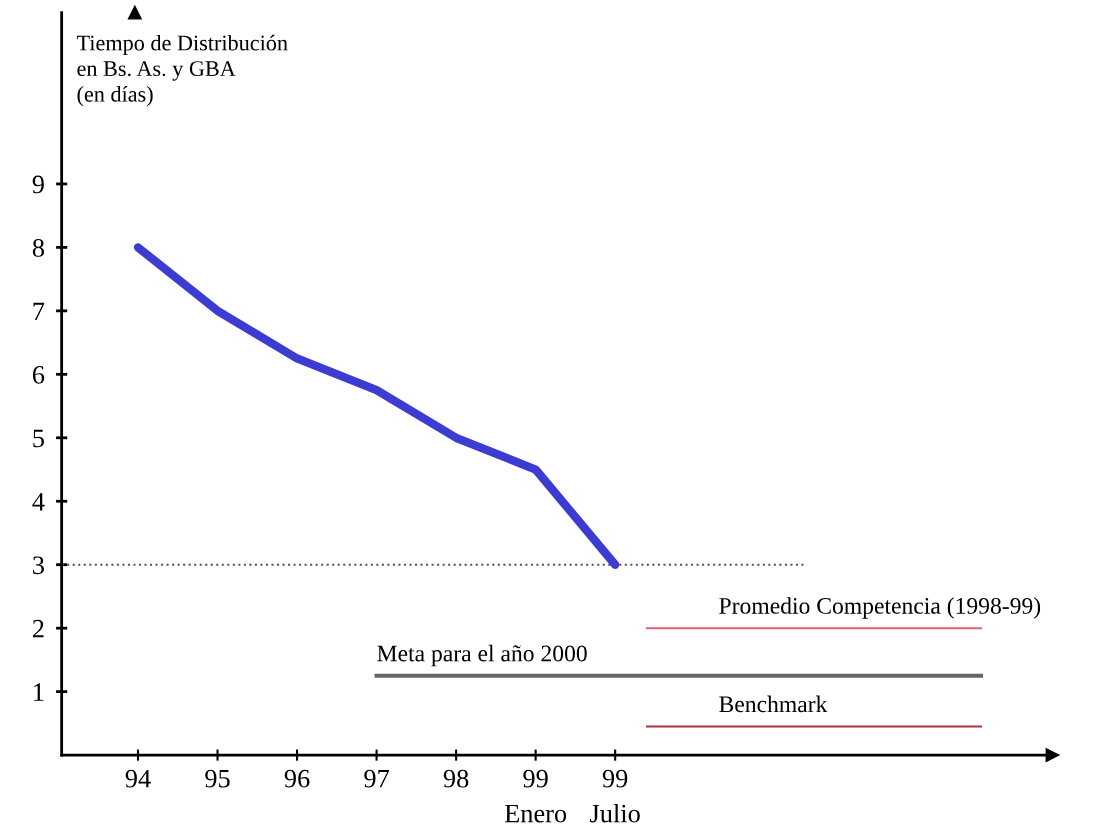 Image resolution: width=1101 pixels, height=839 pixels. What do you see at coordinates (38, 438) in the screenshot?
I see `y-tick-label: 5` at bounding box center [38, 438].